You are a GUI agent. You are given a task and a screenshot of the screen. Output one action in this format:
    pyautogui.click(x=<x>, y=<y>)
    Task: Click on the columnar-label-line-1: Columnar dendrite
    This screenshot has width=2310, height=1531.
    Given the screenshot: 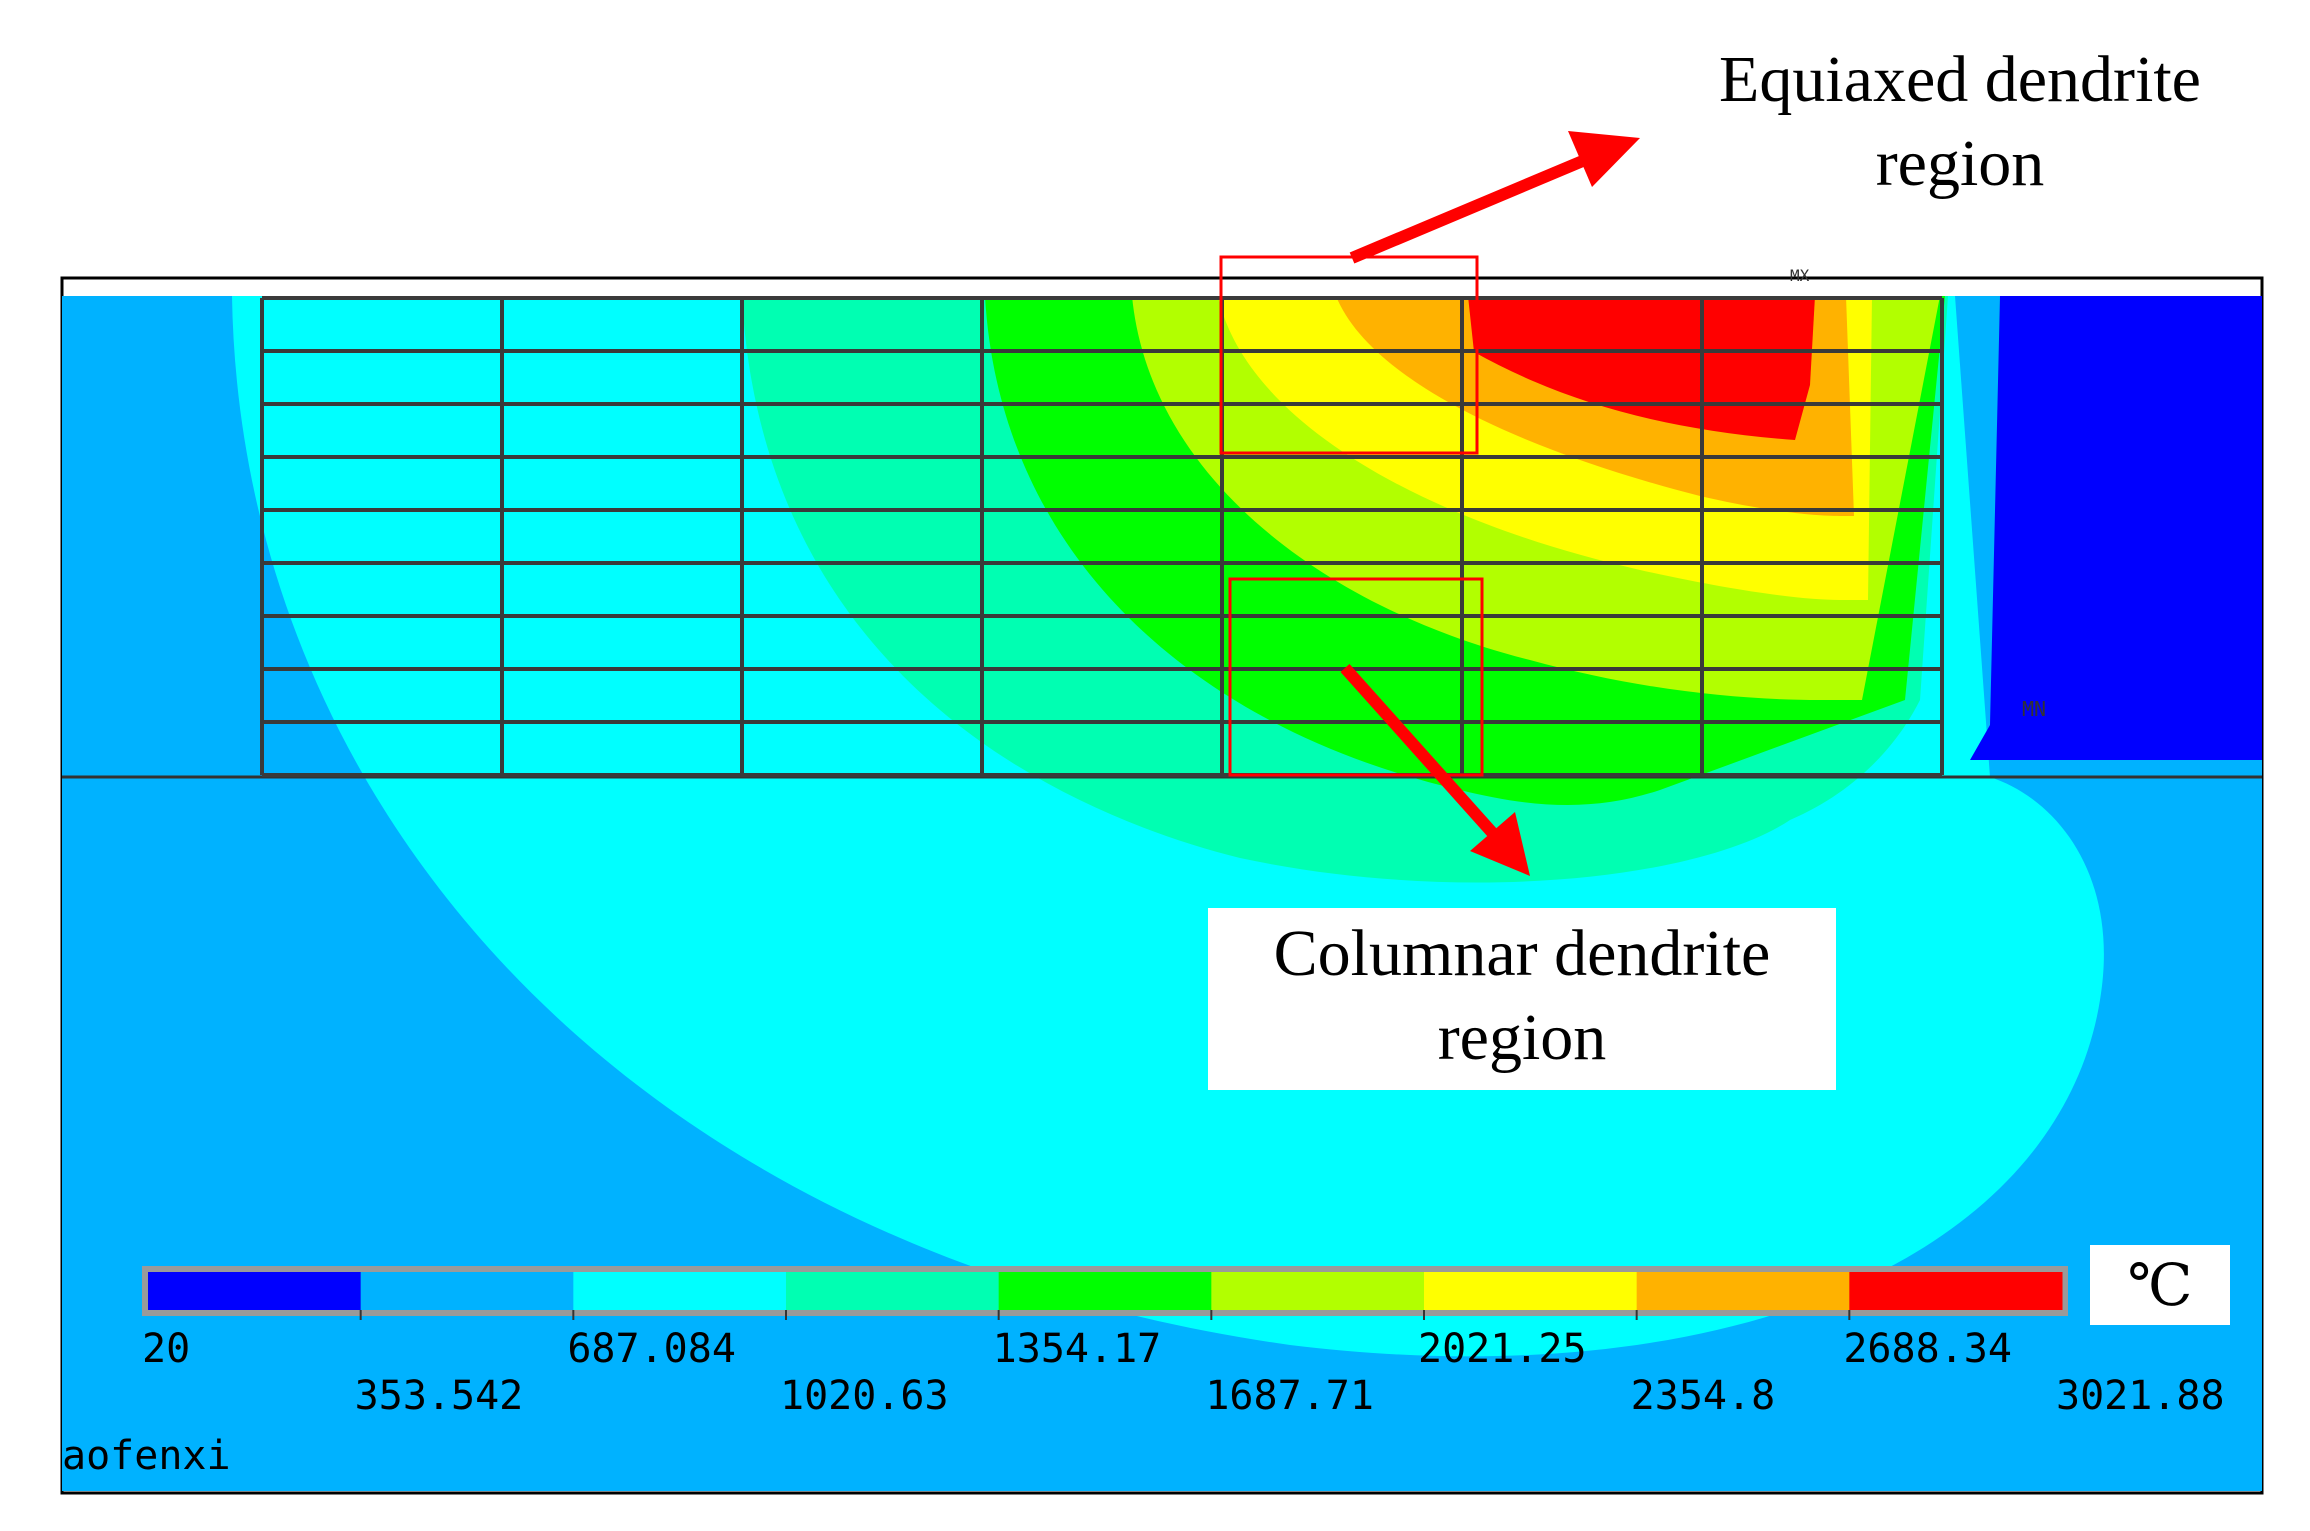 What is the action you would take?
    pyautogui.click(x=1522, y=953)
    